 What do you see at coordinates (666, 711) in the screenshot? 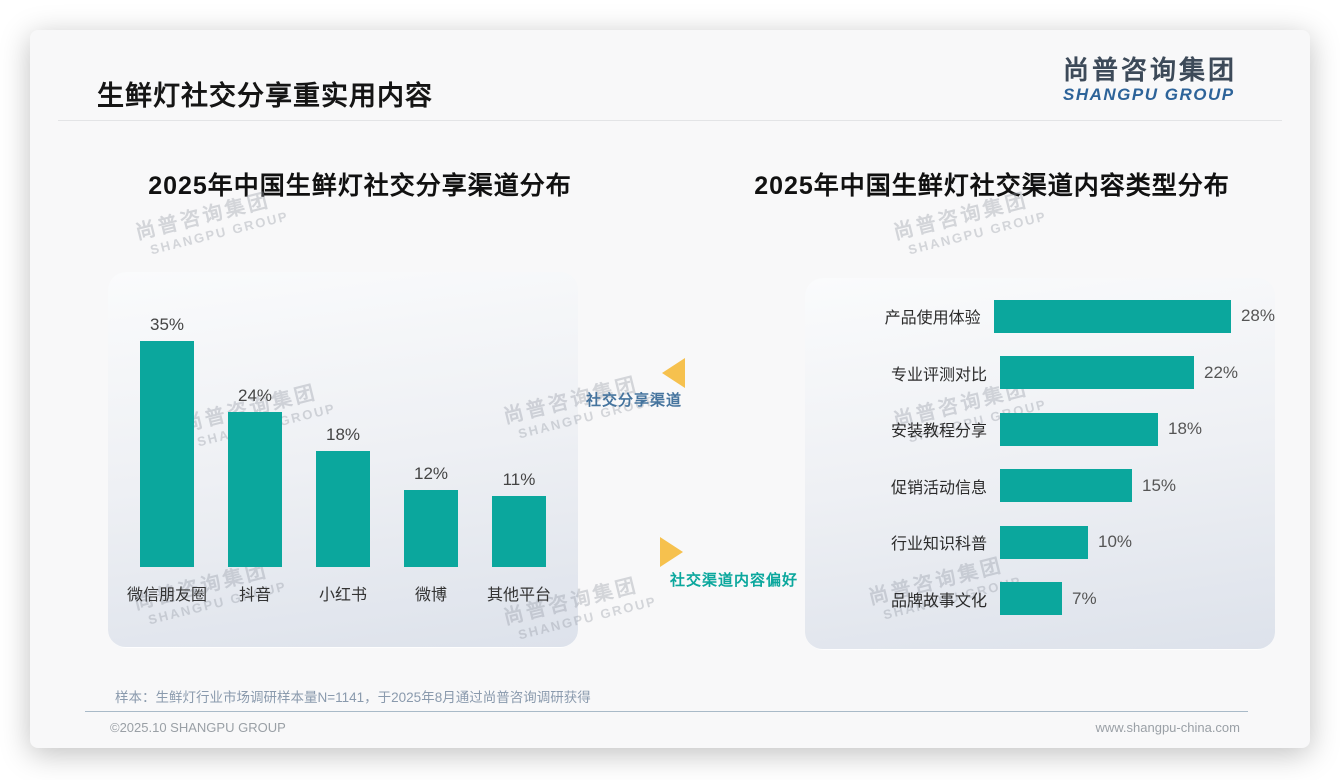
I see `footer-divider` at bounding box center [666, 711].